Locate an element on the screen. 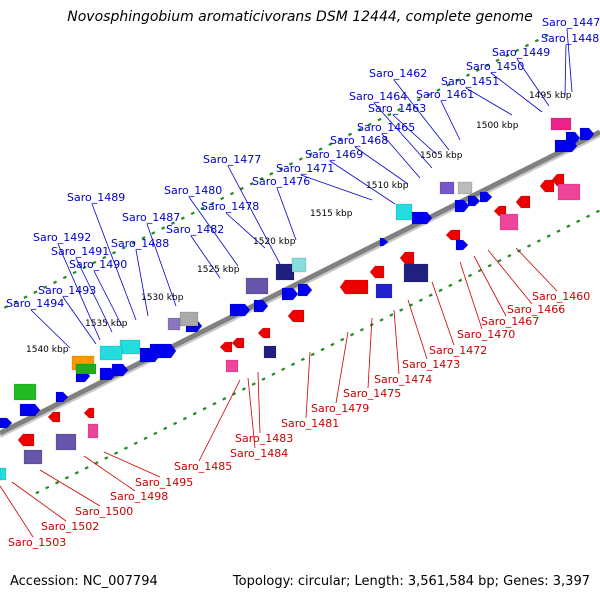 The image size is (600, 600). top-gene-label: Saro_1462 is located at coordinates (398, 73).